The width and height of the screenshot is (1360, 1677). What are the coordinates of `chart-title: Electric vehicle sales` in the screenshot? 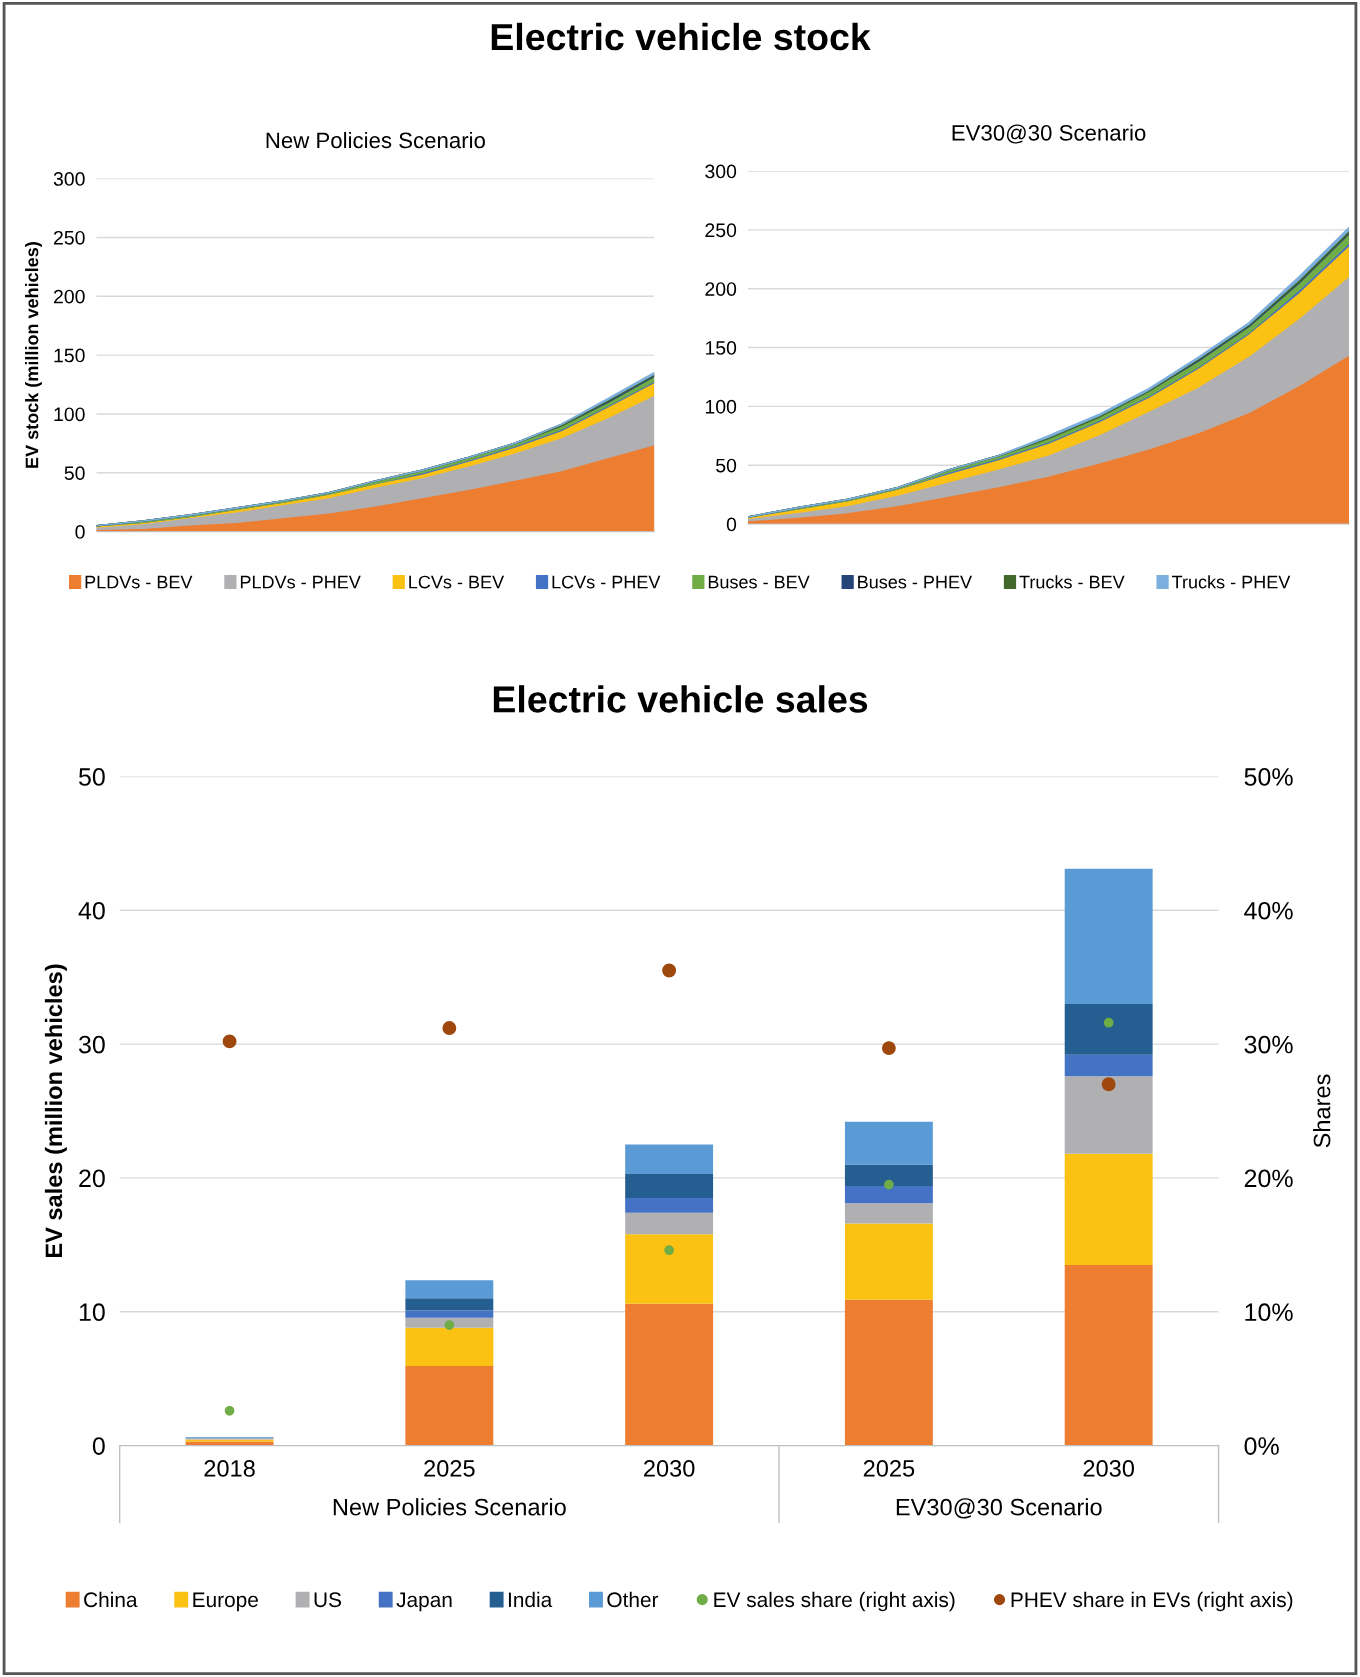 It's located at (680, 699).